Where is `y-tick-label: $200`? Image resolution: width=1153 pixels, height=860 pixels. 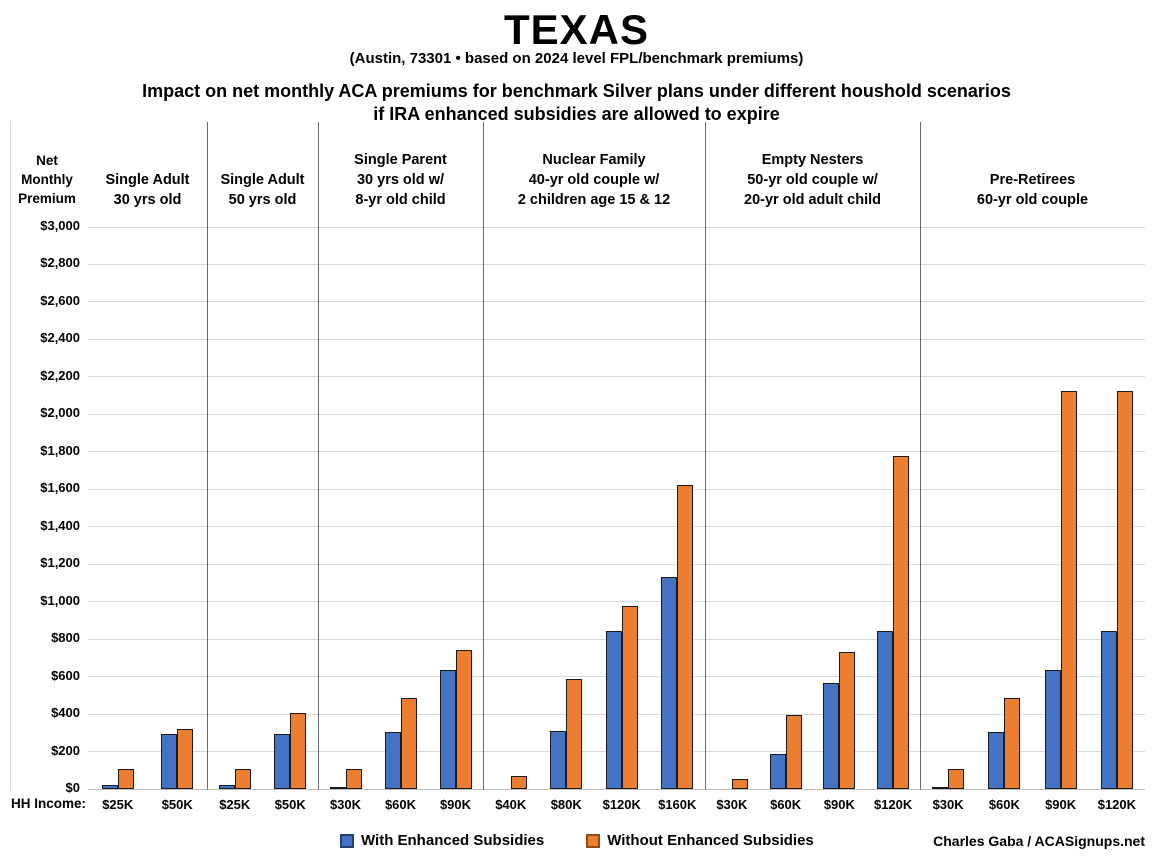 y-tick-label: $200 is located at coordinates (65, 750).